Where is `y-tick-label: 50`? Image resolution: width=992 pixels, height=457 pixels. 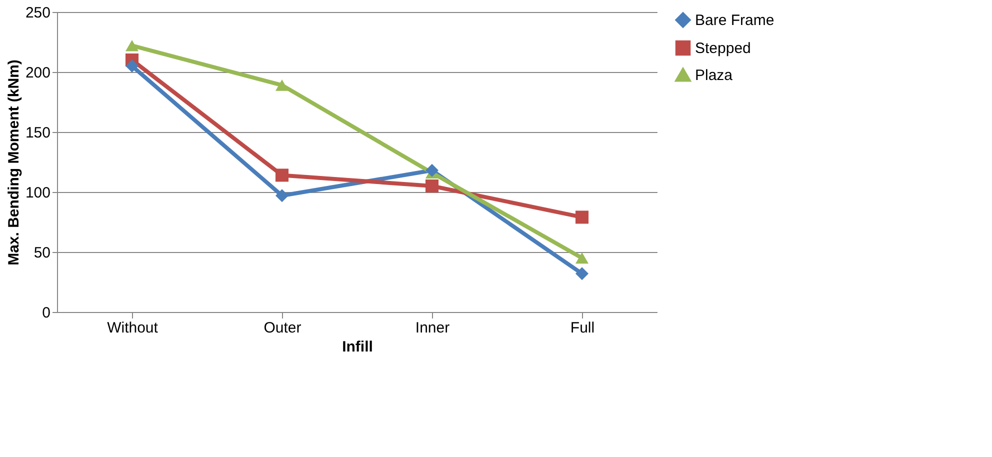
y-tick-label: 50 is located at coordinates (42, 253).